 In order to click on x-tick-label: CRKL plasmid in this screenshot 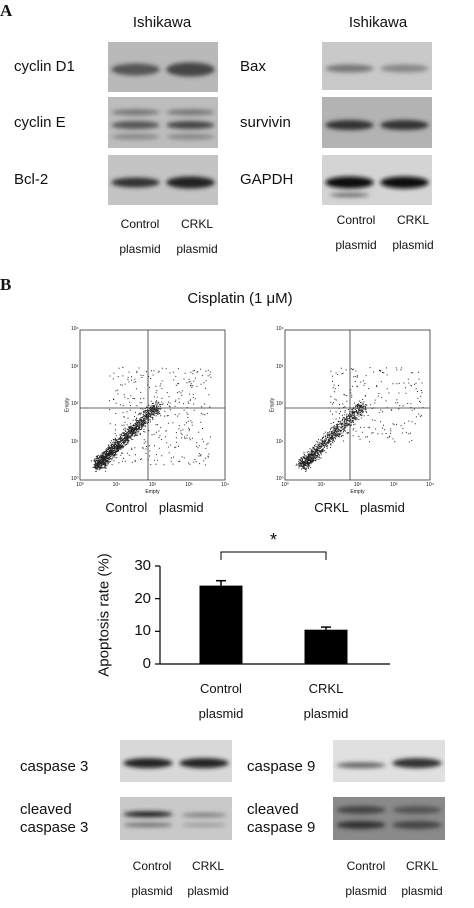, I will do `click(326, 701)`.